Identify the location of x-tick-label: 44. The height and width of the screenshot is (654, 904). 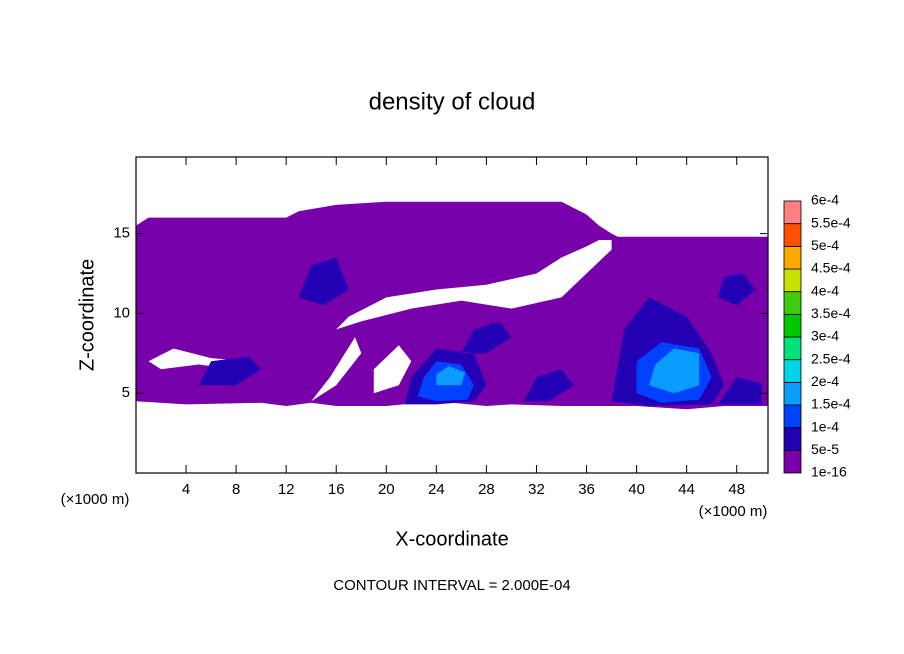
(686, 489).